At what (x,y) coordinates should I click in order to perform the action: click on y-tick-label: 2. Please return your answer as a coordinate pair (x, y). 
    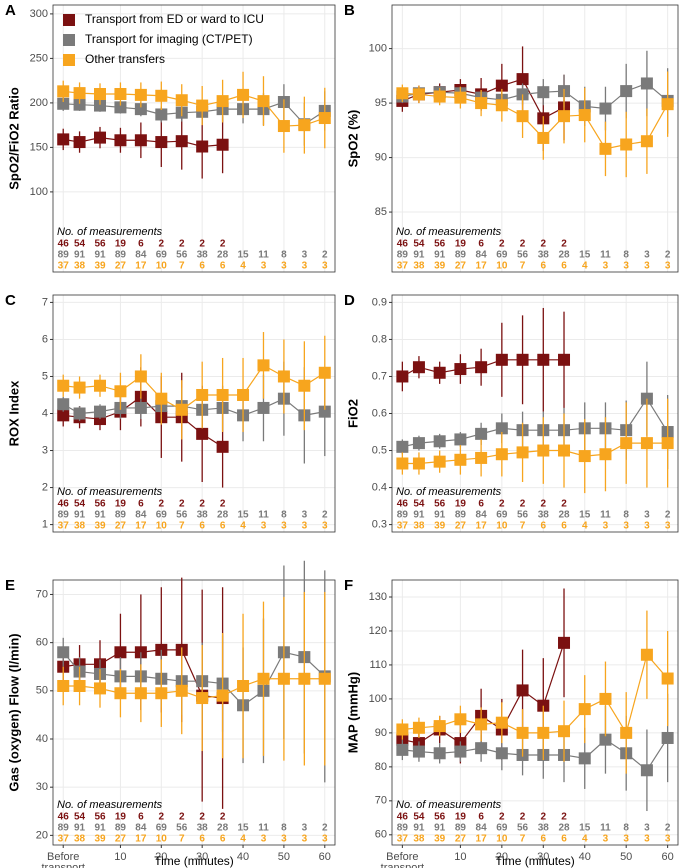
    Looking at the image, I should click on (45, 487).